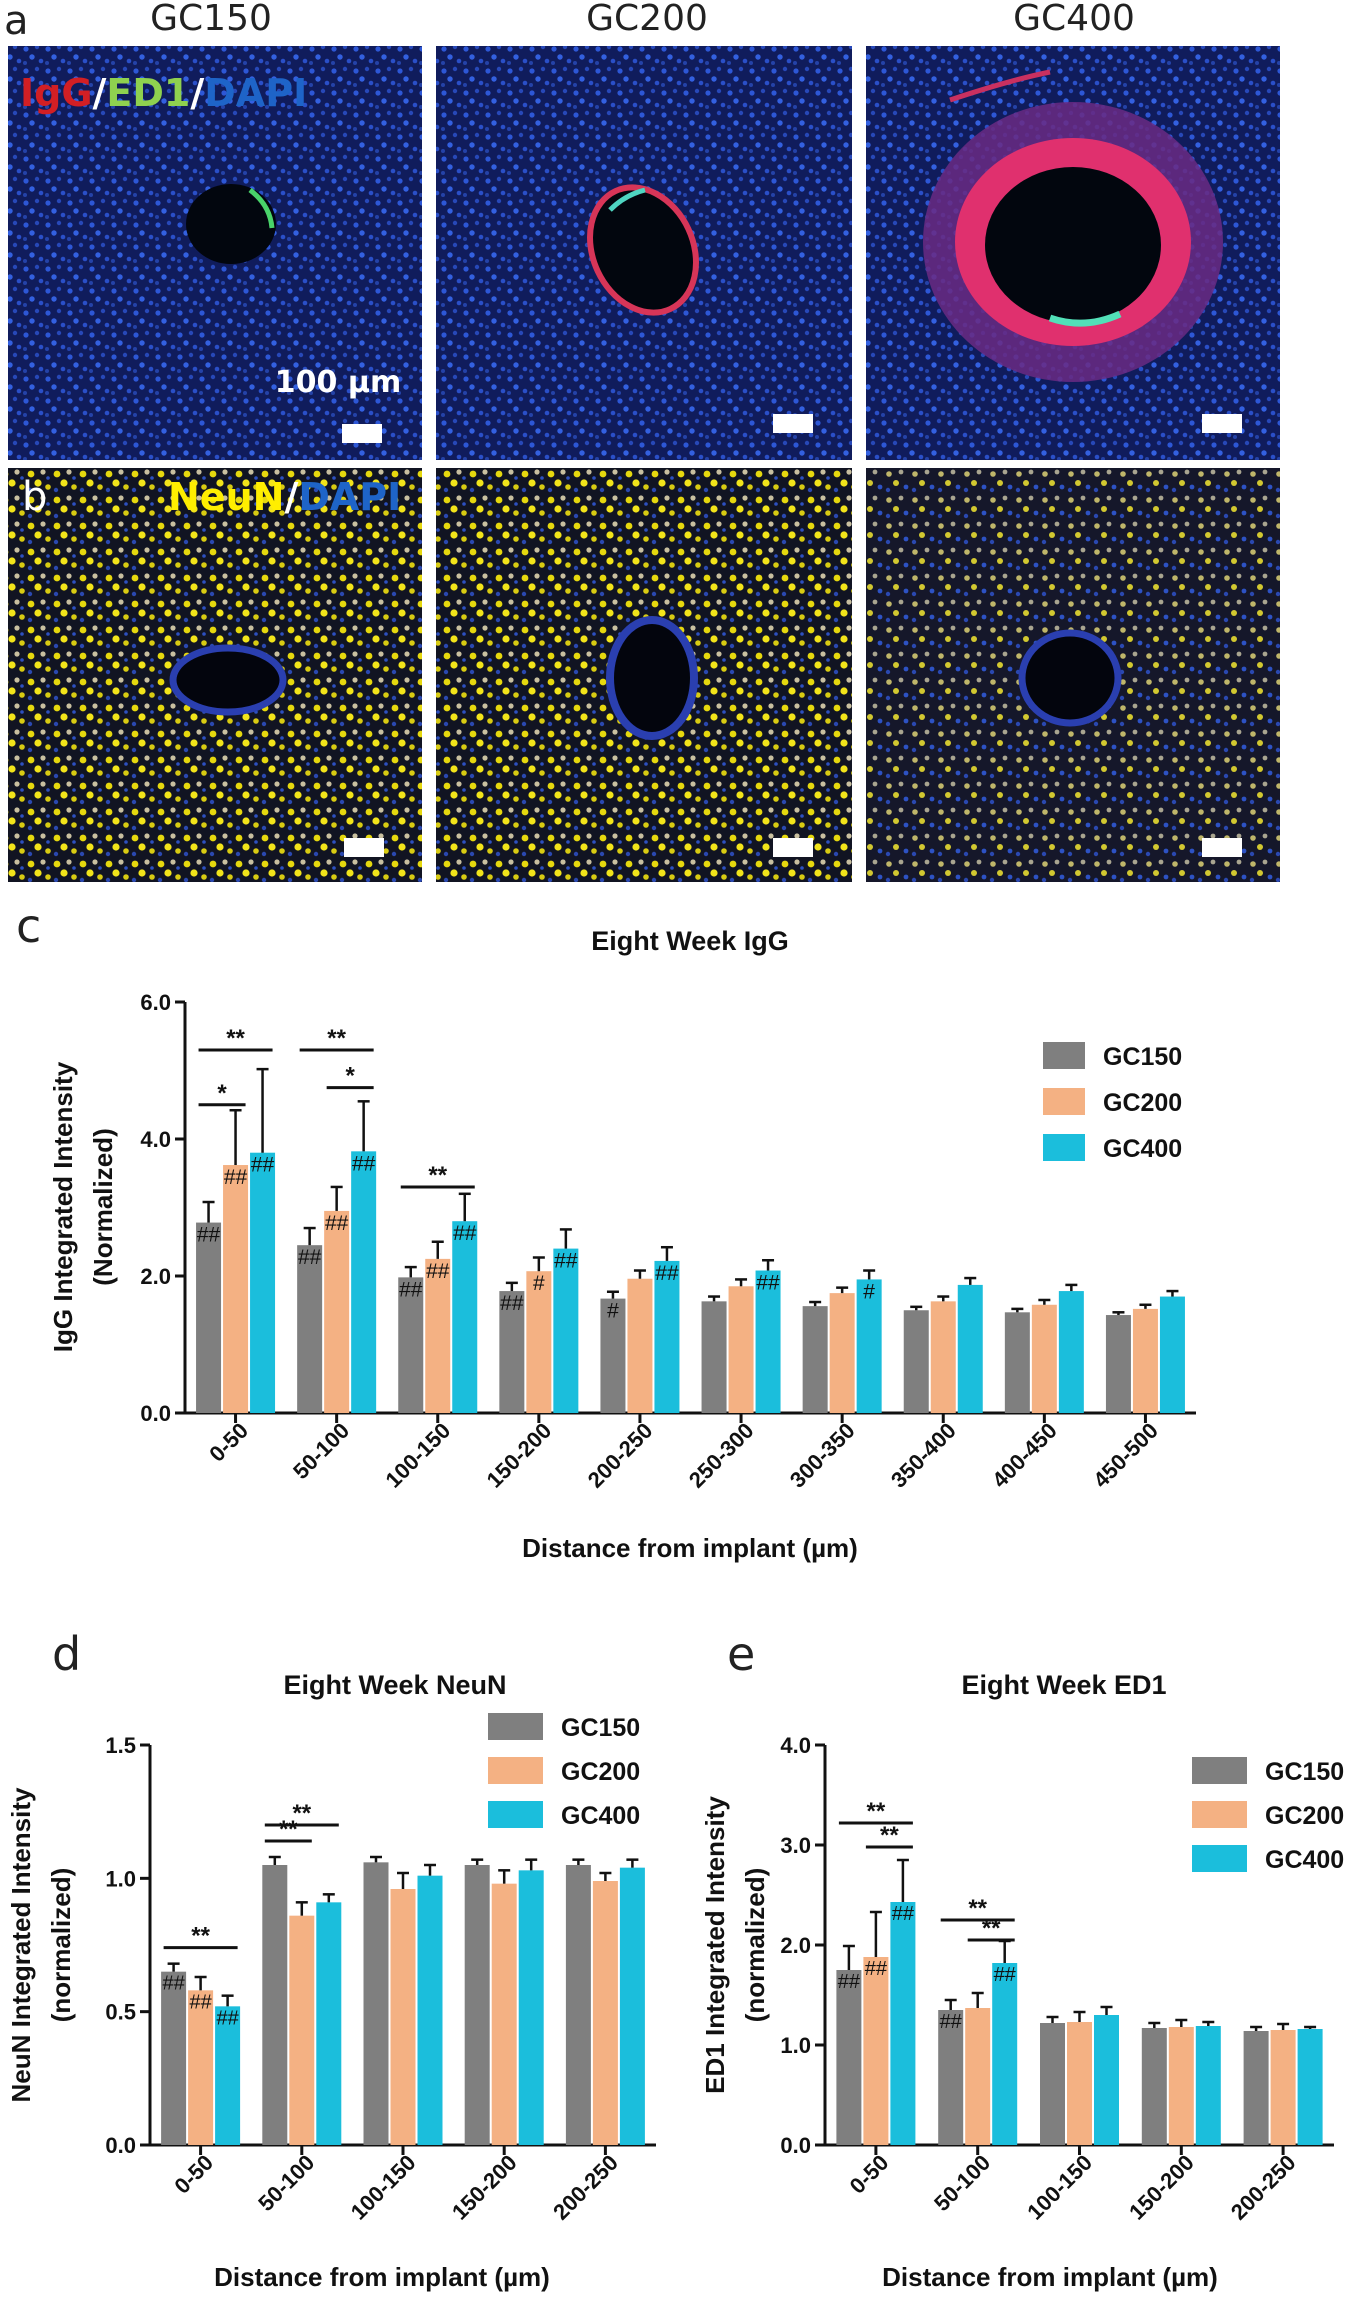 Image resolution: width=1350 pixels, height=2305 pixels. What do you see at coordinates (364, 847) in the screenshot?
I see `scale-bar-b-gc150` at bounding box center [364, 847].